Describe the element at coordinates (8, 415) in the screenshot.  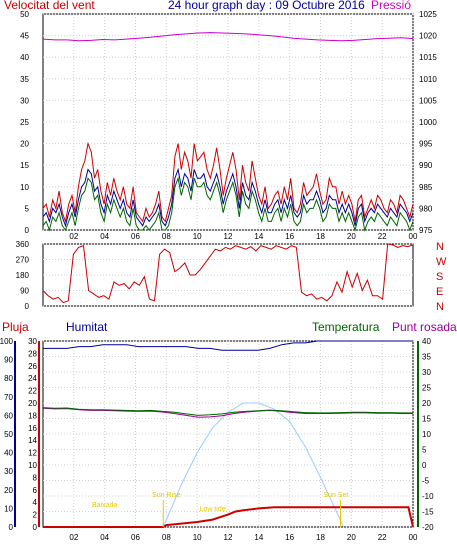
I see `humidity-tick-label: 60` at that location.